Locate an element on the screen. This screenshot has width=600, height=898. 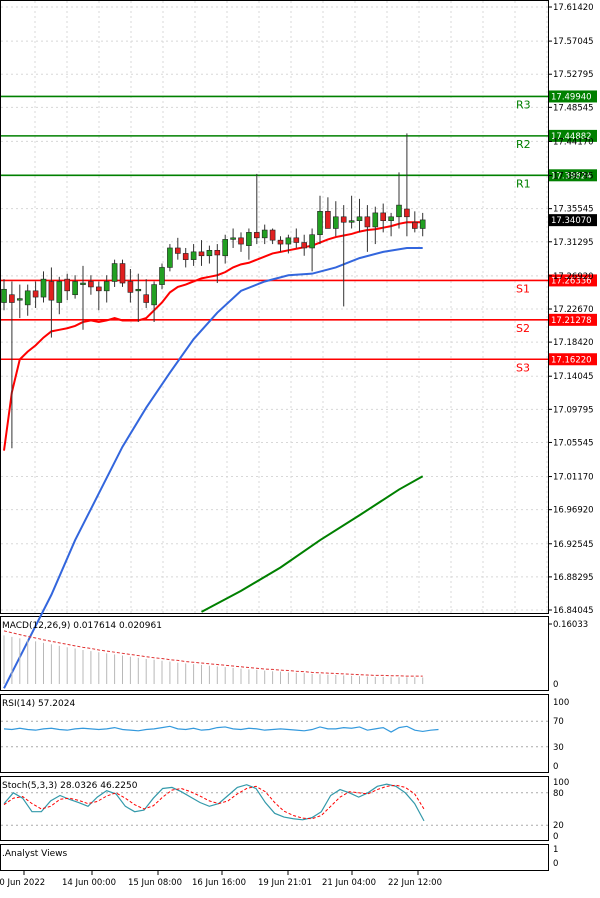
stoch-title: Stoch(5,3,3) 28.0326 46.2250 is located at coordinates (70, 786).